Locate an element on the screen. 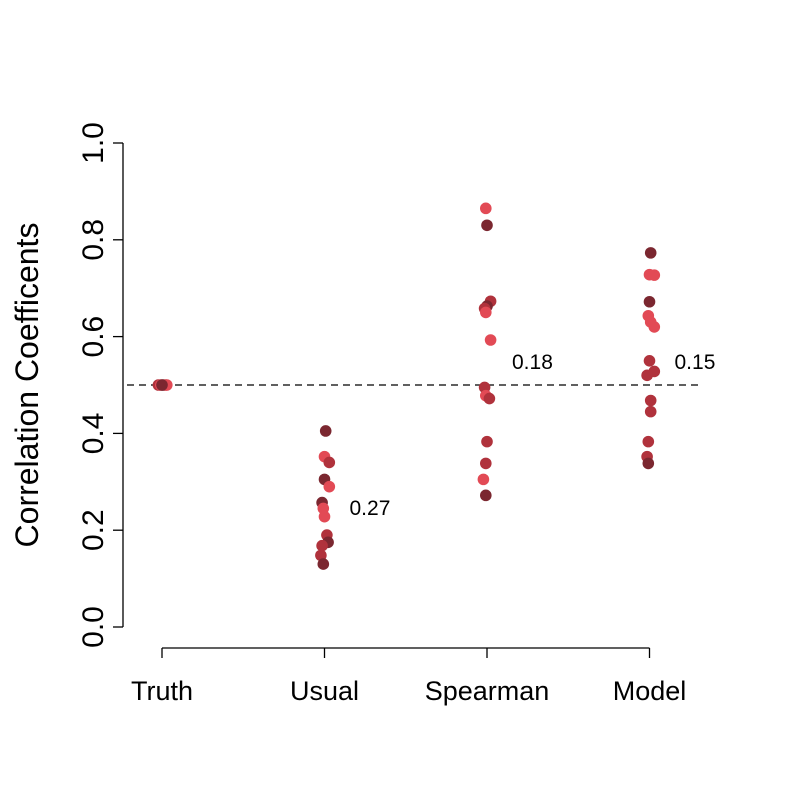 Image resolution: width=800 pixels, height=800 pixels. x-axis: Truth Usual Spearman Model is located at coordinates (409, 676).